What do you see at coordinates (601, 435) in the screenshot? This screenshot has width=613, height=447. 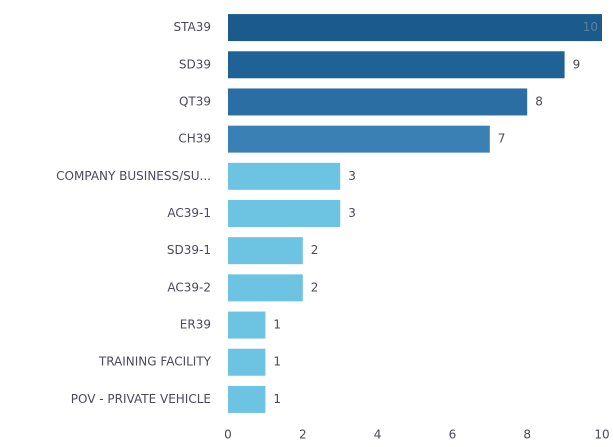 I see `x-tick-label: 10` at bounding box center [601, 435].